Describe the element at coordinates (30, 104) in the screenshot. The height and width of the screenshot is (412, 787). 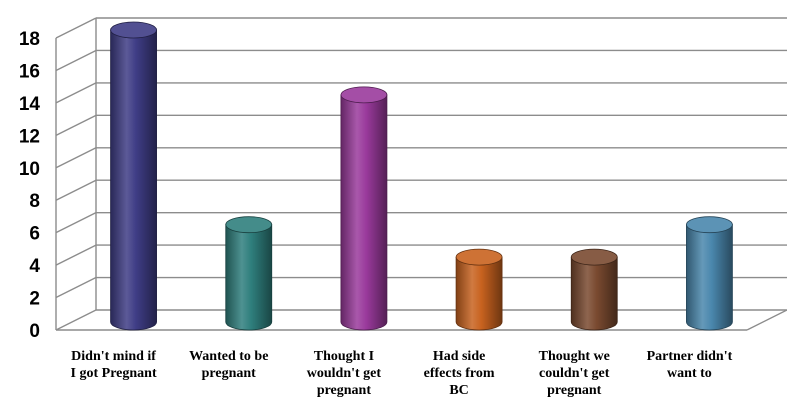
I see `y-tick-label: 14` at that location.